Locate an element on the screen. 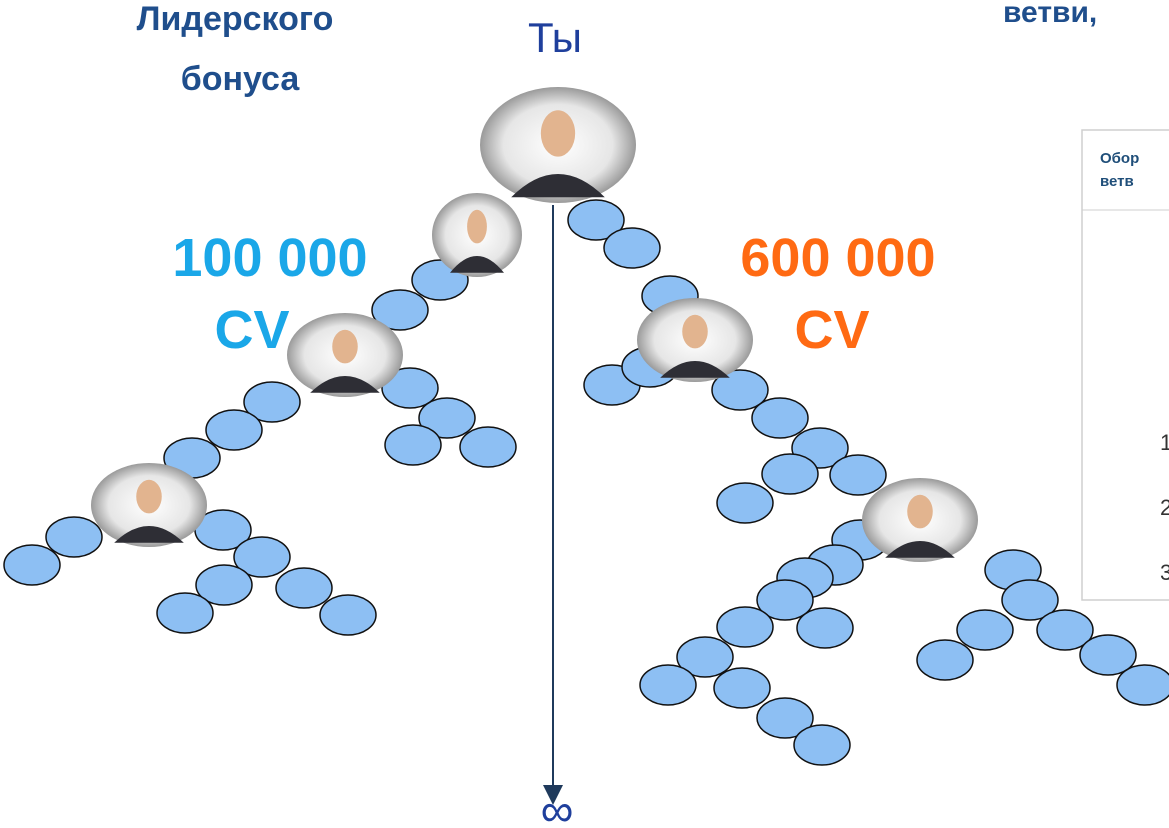  title-right: ветви, is located at coordinates (1050, 14).